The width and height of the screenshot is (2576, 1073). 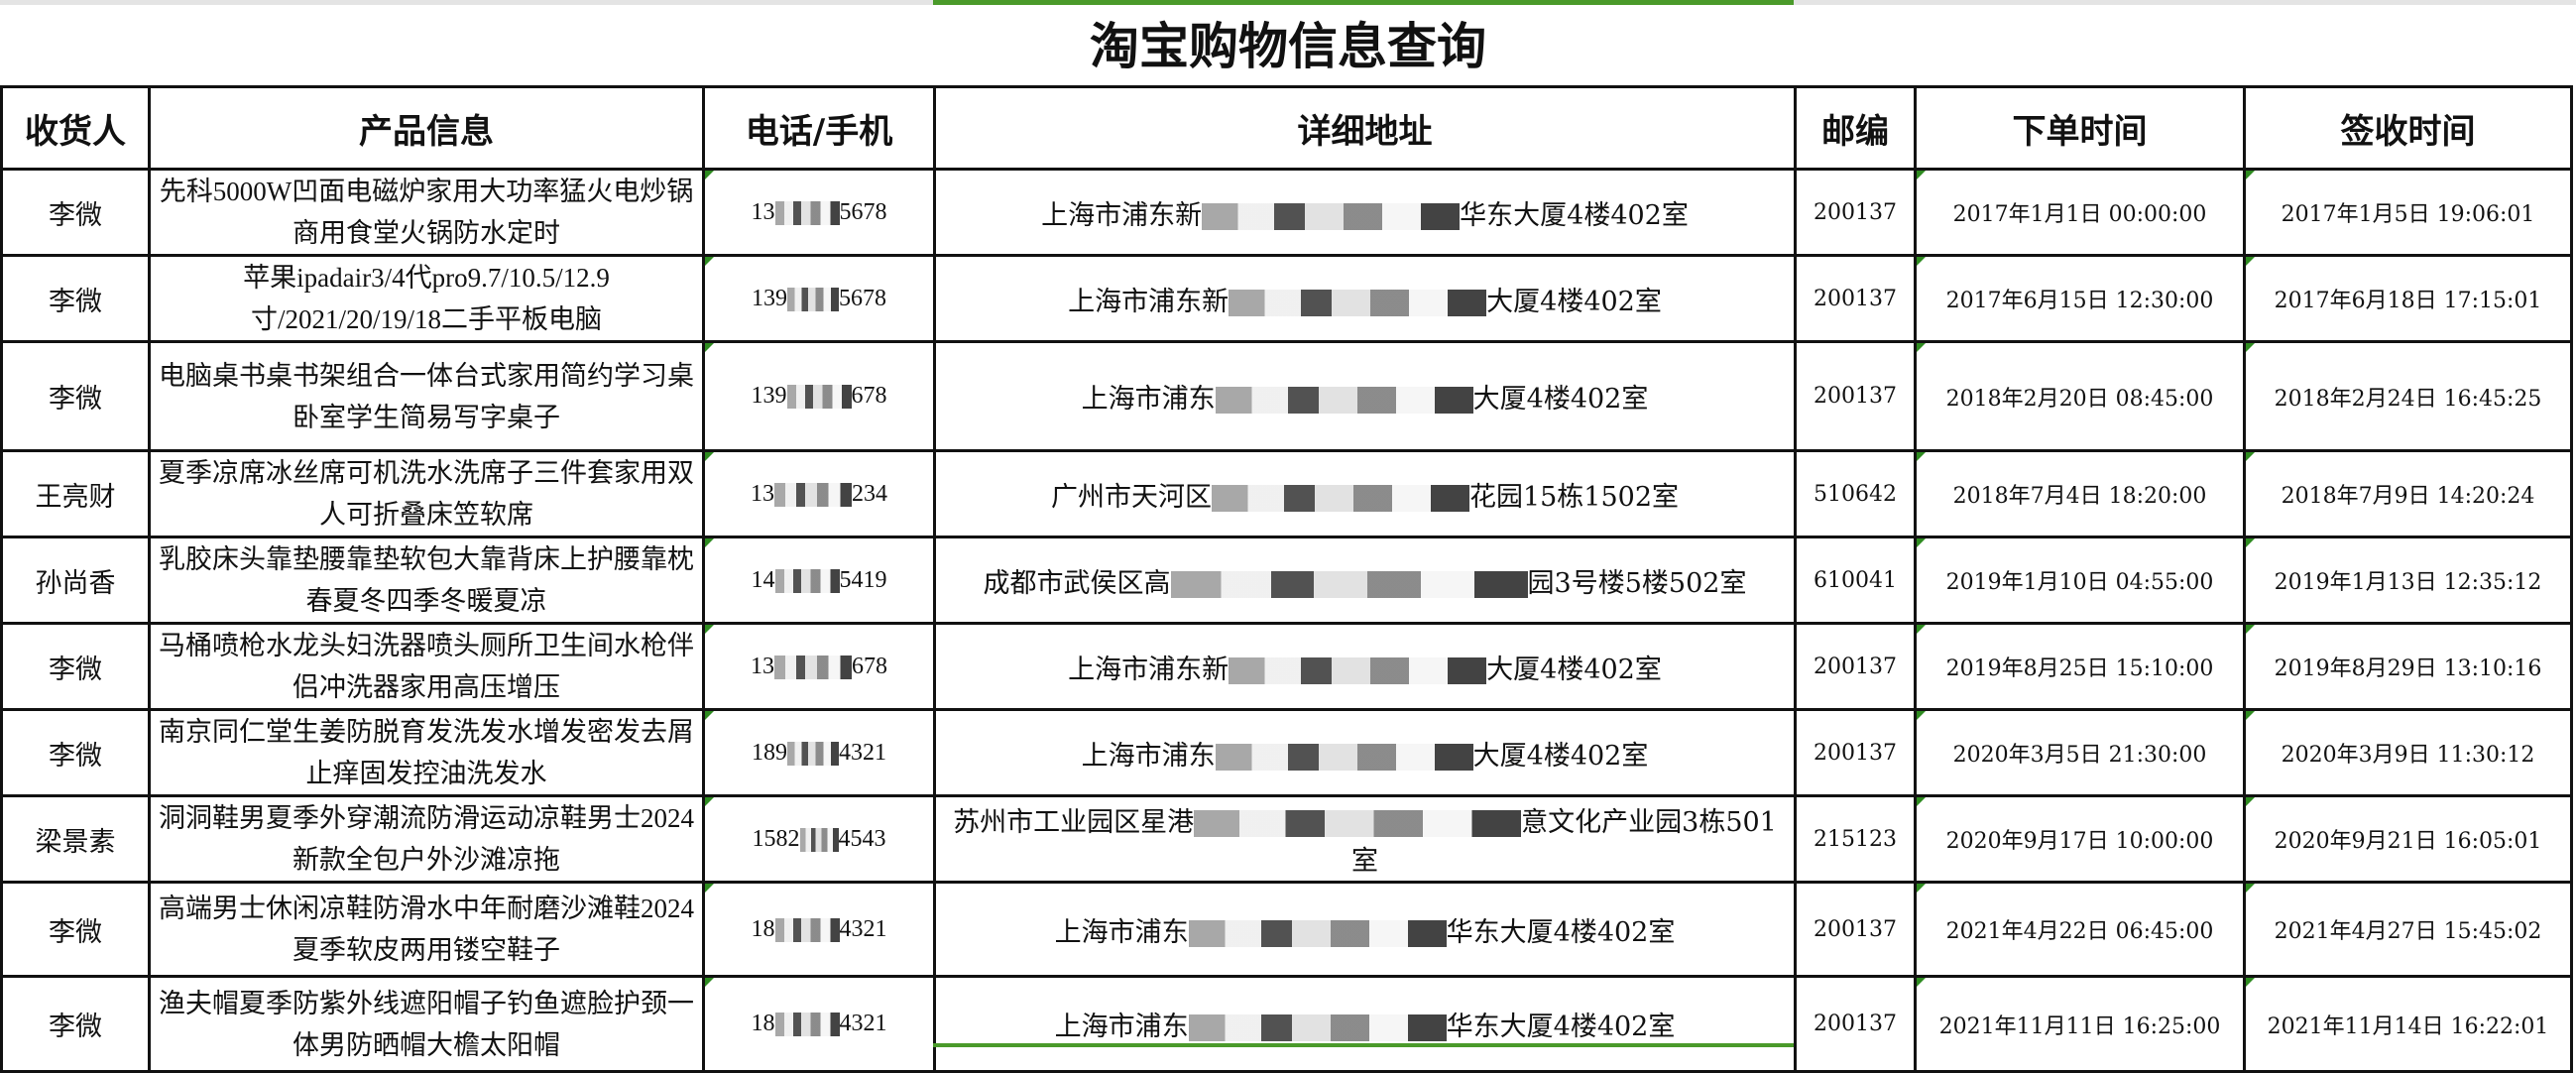 I want to click on recipient-cell: 梁景素, so click(x=76, y=839).